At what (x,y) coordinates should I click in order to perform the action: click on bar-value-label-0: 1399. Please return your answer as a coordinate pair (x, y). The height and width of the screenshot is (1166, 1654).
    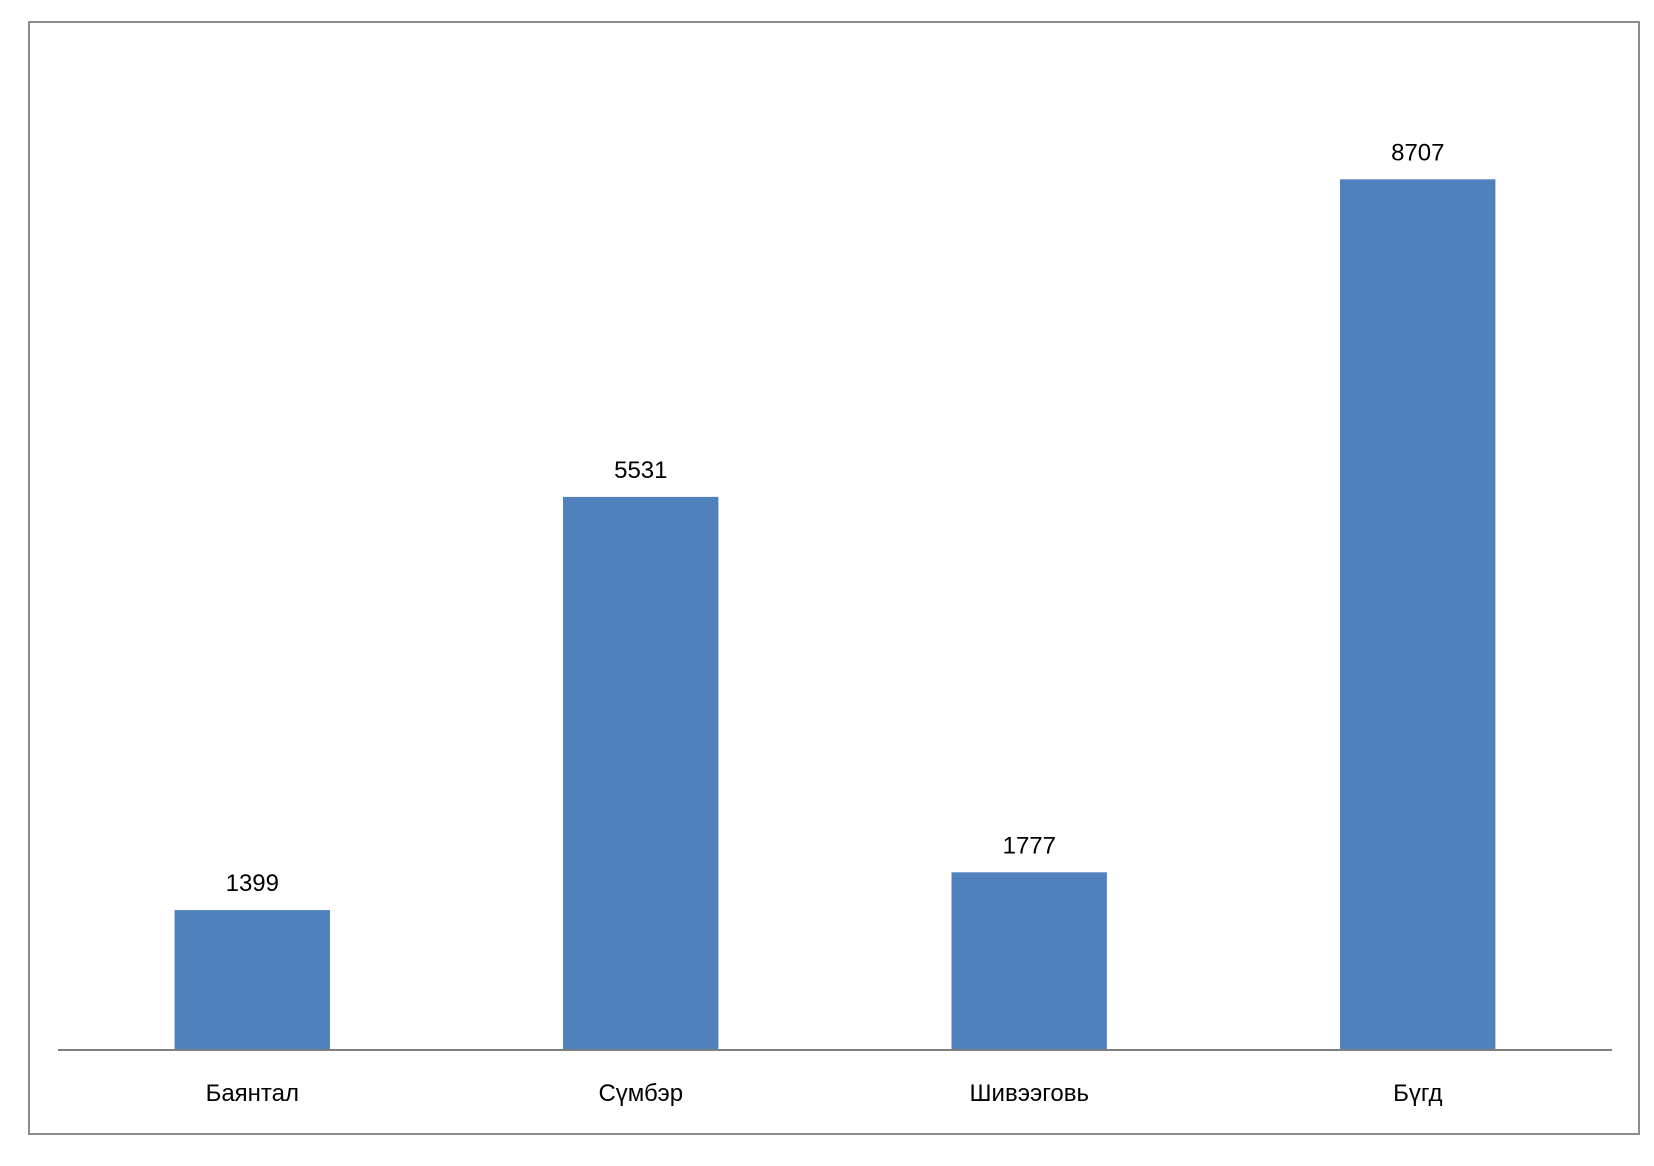
    Looking at the image, I should click on (252, 883).